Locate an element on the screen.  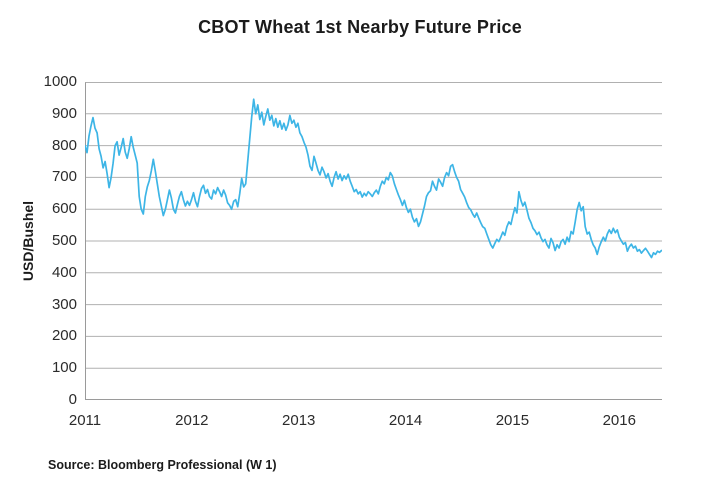
y-tick-label-400: 400 is located at coordinates (64, 272).